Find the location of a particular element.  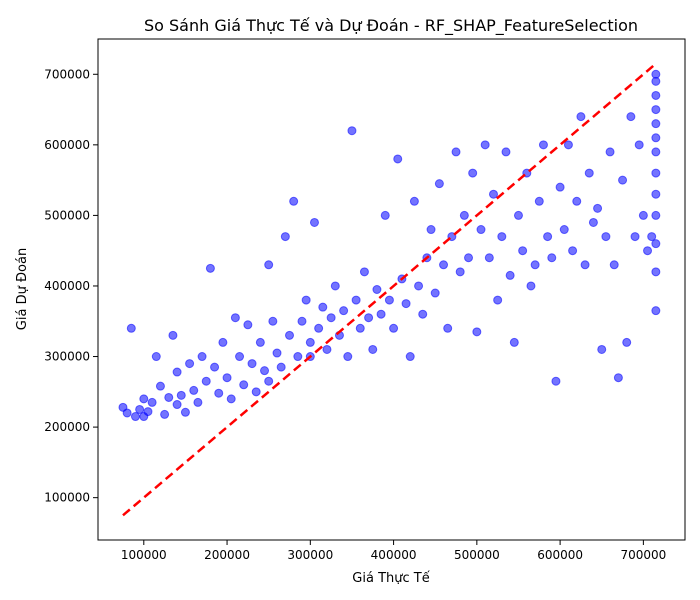

y-tick-label: 300000 is located at coordinates (67, 357).